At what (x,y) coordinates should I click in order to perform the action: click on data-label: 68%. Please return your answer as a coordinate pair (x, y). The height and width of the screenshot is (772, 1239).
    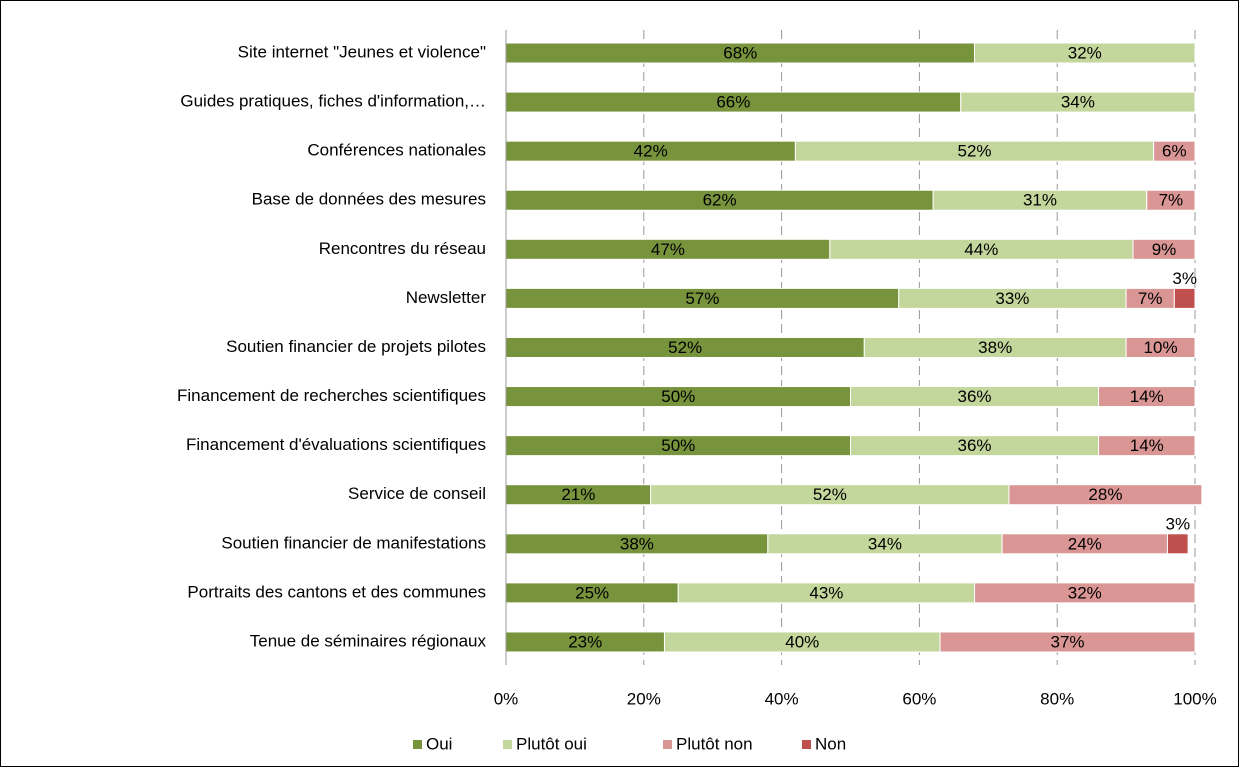
    Looking at the image, I should click on (740, 52).